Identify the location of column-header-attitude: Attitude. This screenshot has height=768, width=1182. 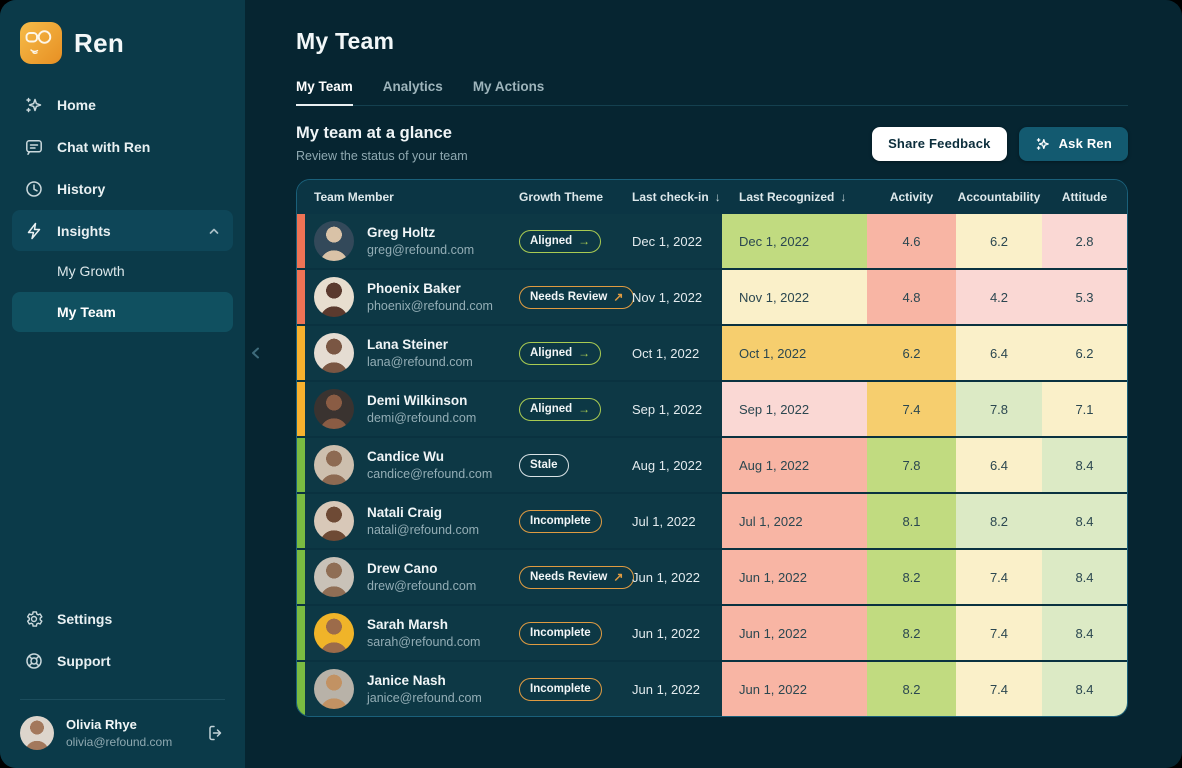
(1084, 197).